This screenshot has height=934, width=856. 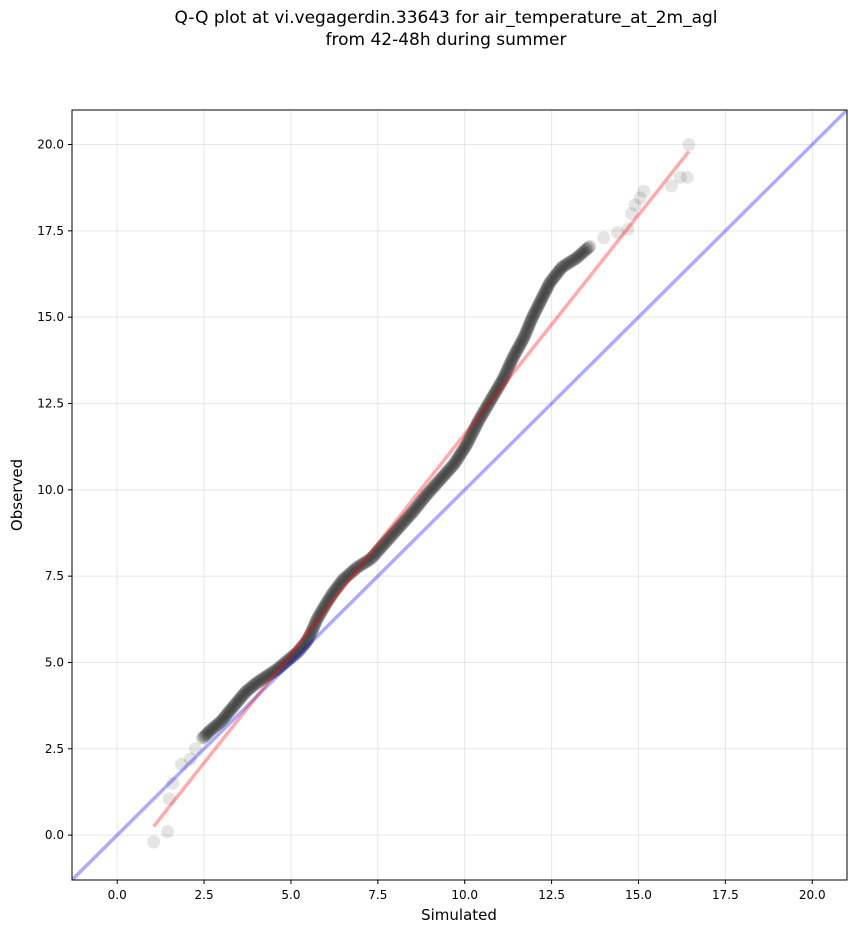 What do you see at coordinates (467, 891) in the screenshot?
I see `x-axis-ticks: 0.0 2.5 5.0 7.5 10.0 12.5 15.0 17.5 20.0` at bounding box center [467, 891].